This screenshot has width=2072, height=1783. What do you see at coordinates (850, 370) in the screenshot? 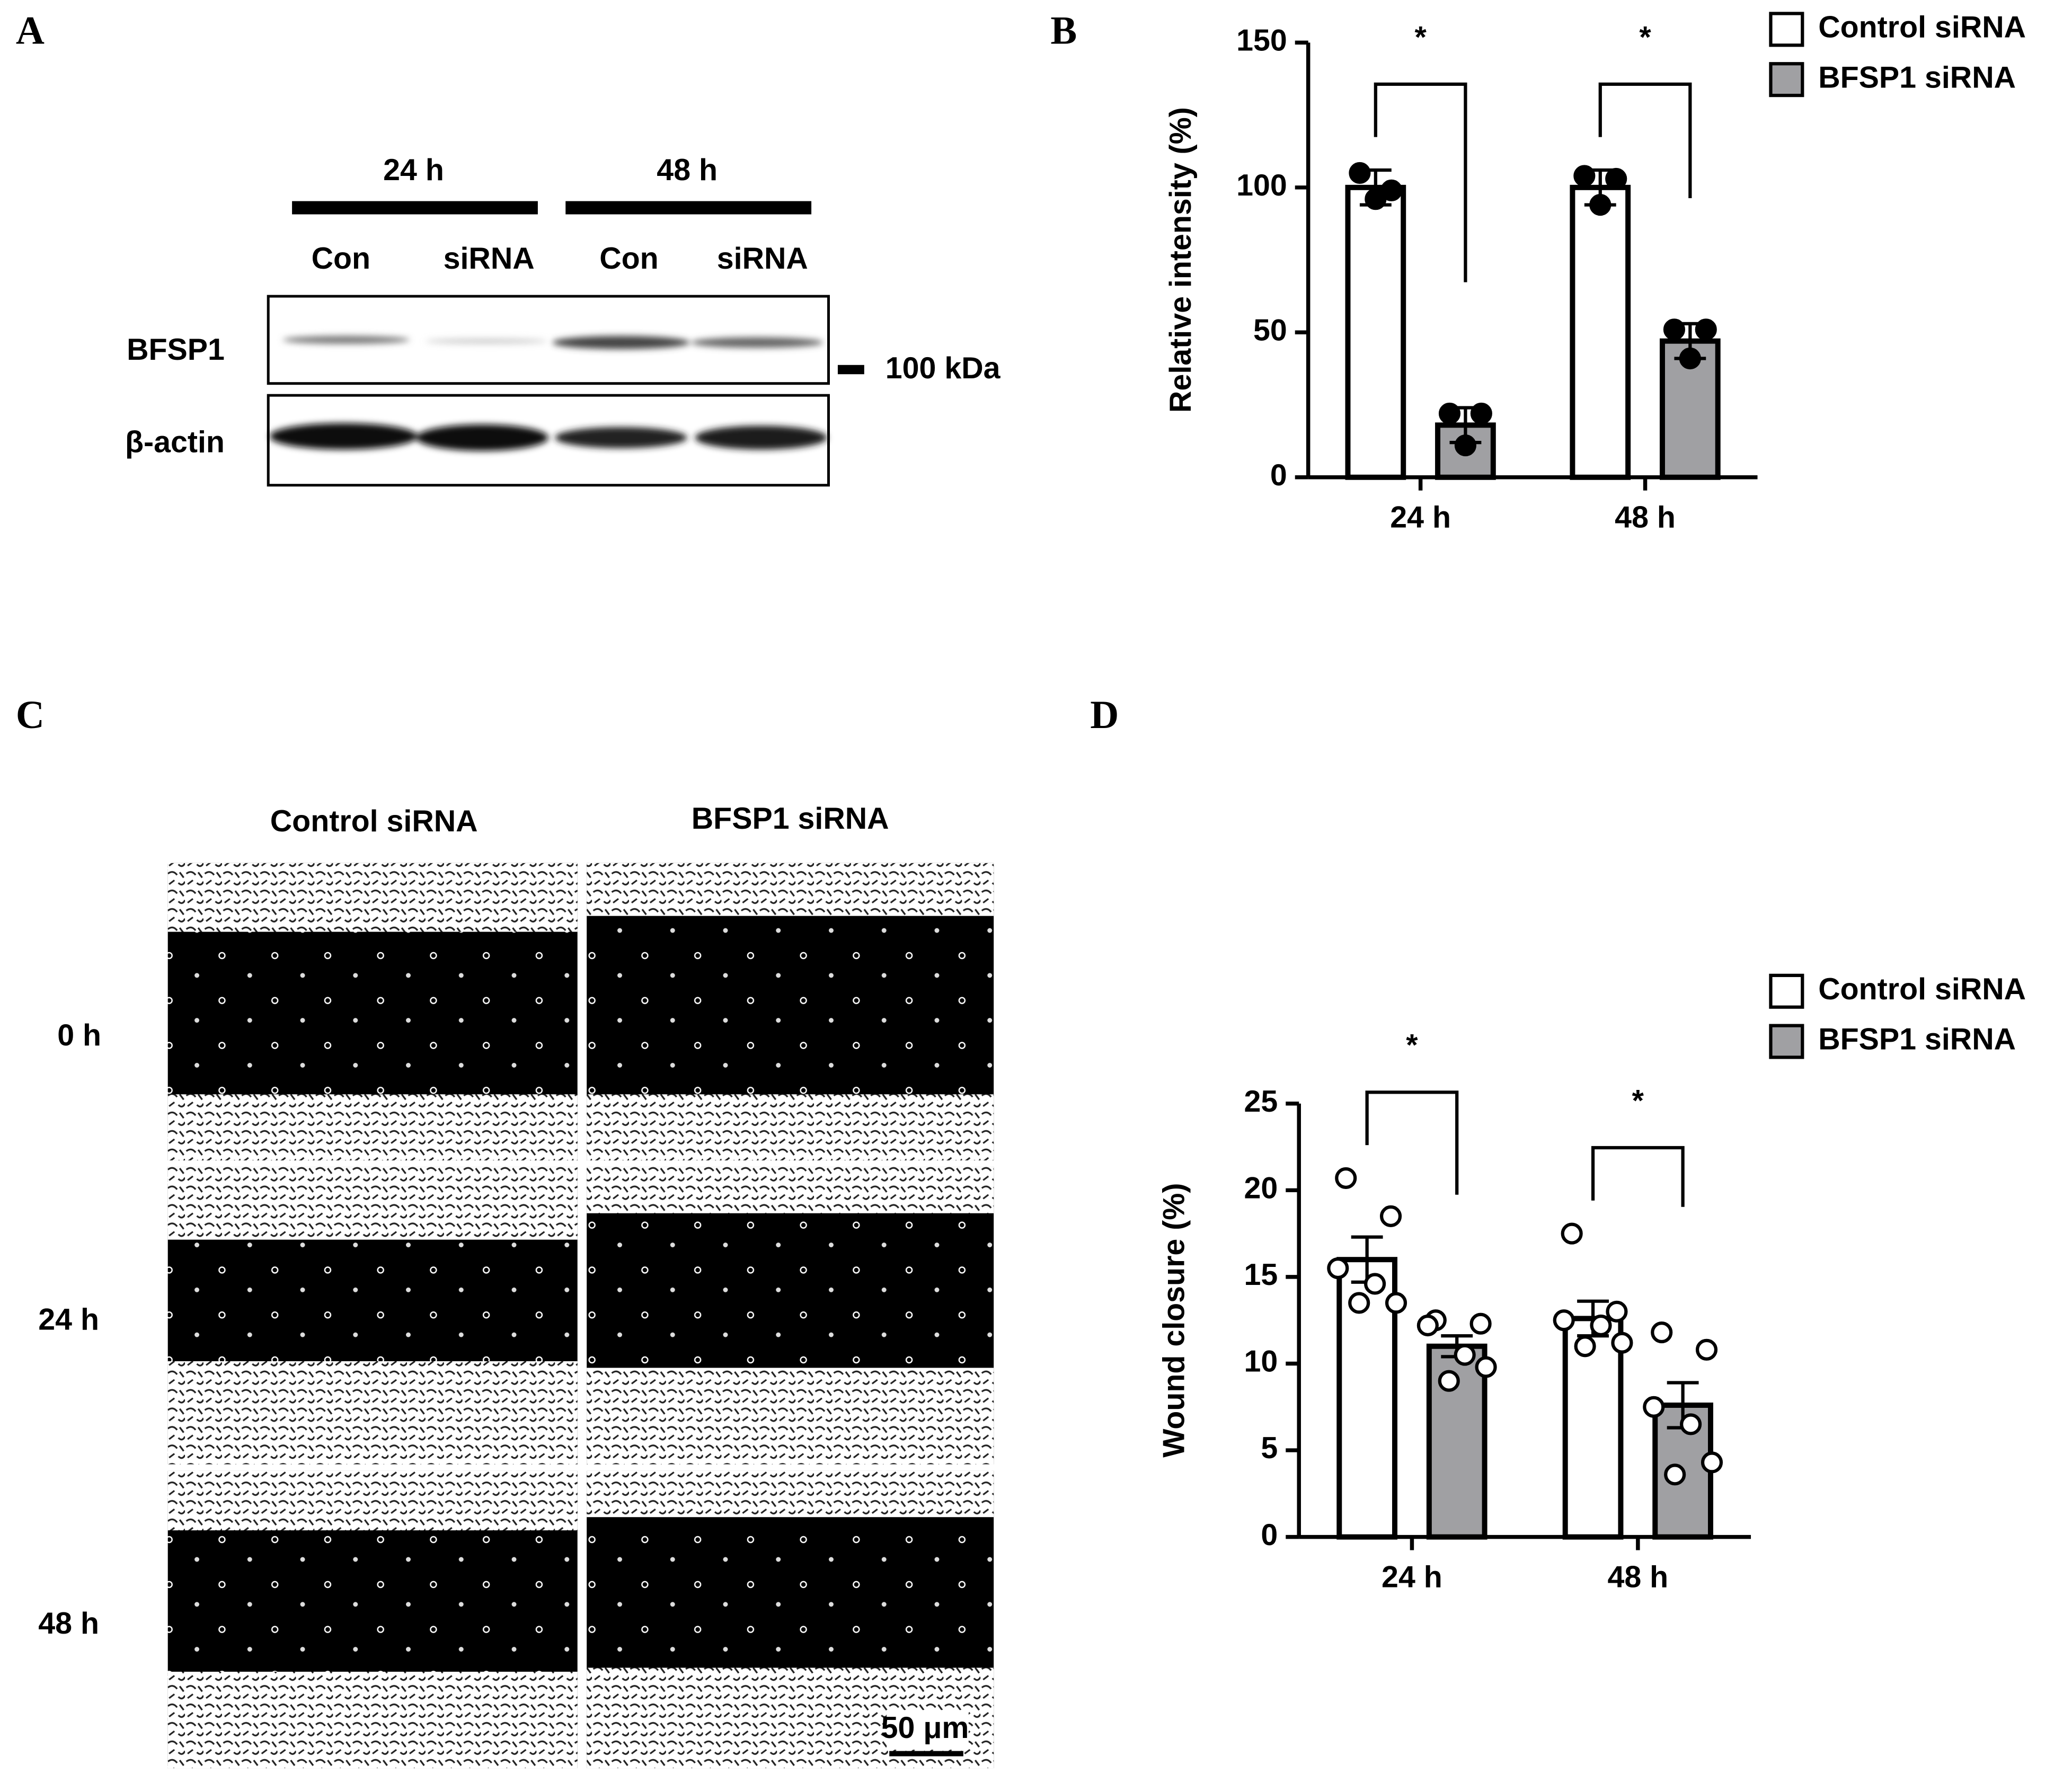
I see `marker-tick` at bounding box center [850, 370].